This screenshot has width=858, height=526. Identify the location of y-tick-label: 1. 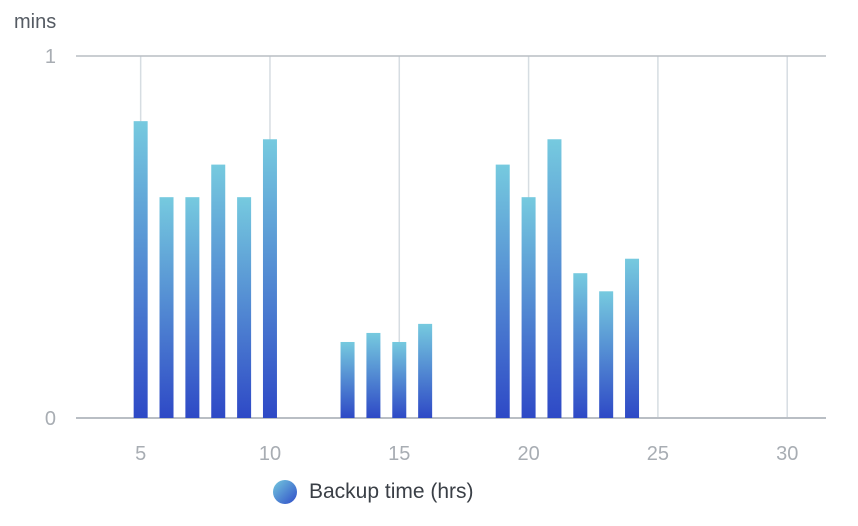
(50, 57).